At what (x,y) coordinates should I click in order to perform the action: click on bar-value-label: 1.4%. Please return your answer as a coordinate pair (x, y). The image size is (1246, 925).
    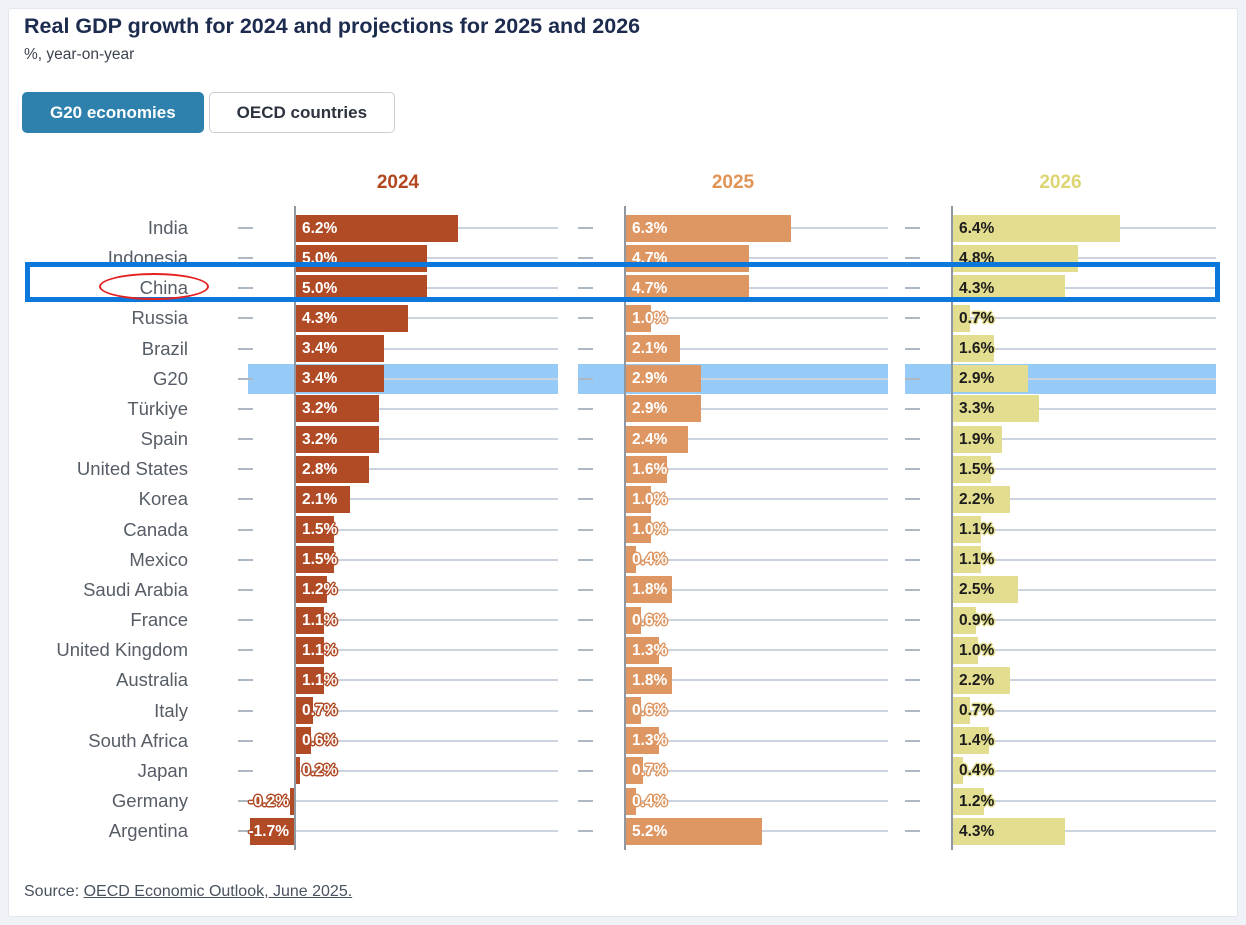
    Looking at the image, I should click on (977, 741).